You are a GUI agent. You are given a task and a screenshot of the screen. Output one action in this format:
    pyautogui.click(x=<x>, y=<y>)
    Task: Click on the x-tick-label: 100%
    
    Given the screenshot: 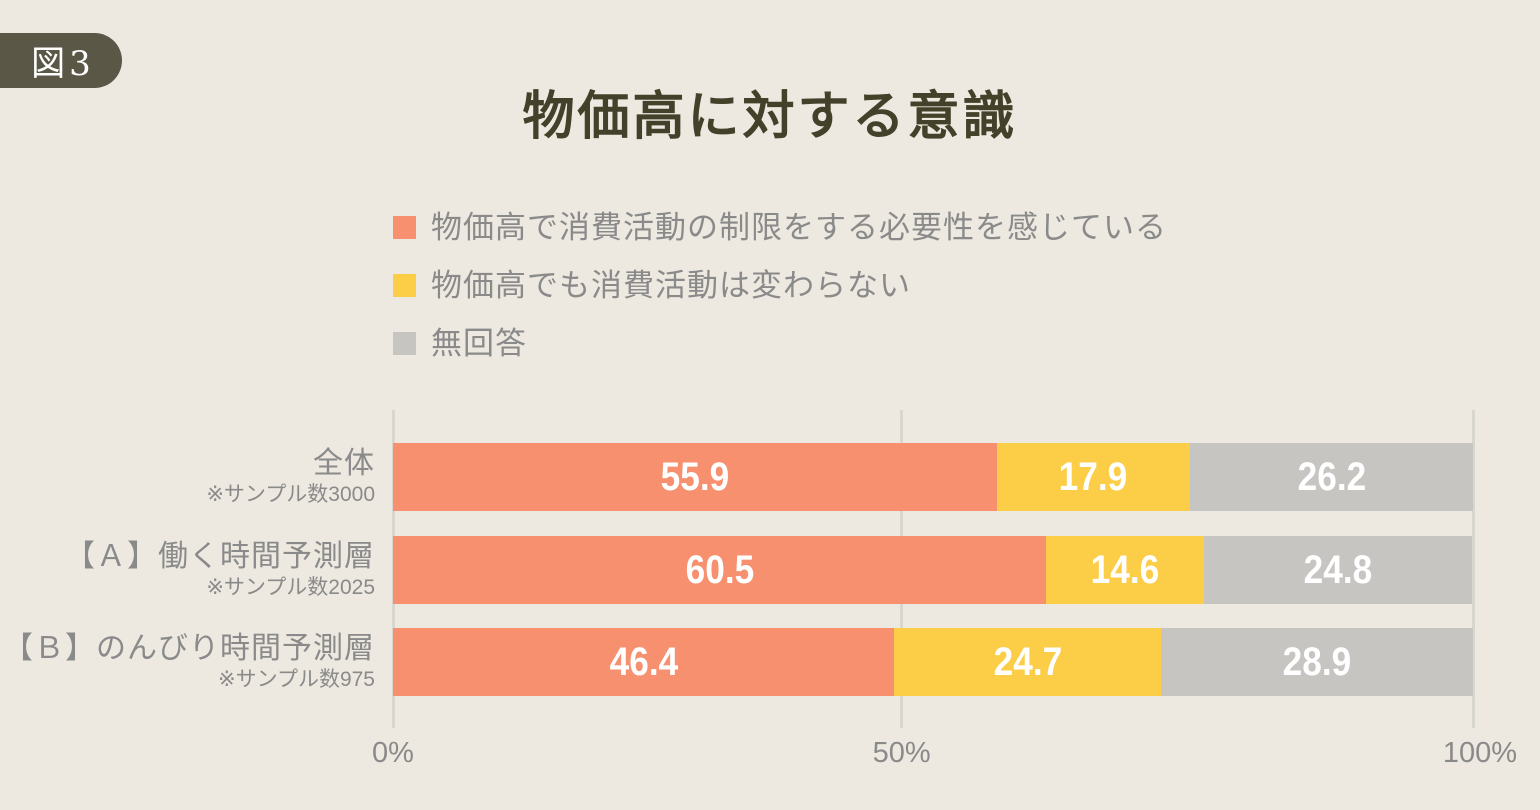 What is the action you would take?
    pyautogui.click(x=1480, y=753)
    